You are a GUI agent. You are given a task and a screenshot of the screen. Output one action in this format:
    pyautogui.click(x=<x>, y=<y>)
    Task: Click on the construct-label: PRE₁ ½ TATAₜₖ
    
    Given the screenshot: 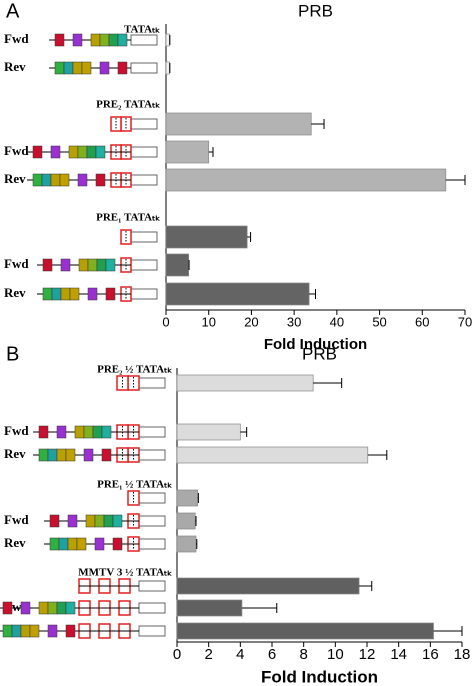 What is the action you would take?
    pyautogui.click(x=134, y=485)
    